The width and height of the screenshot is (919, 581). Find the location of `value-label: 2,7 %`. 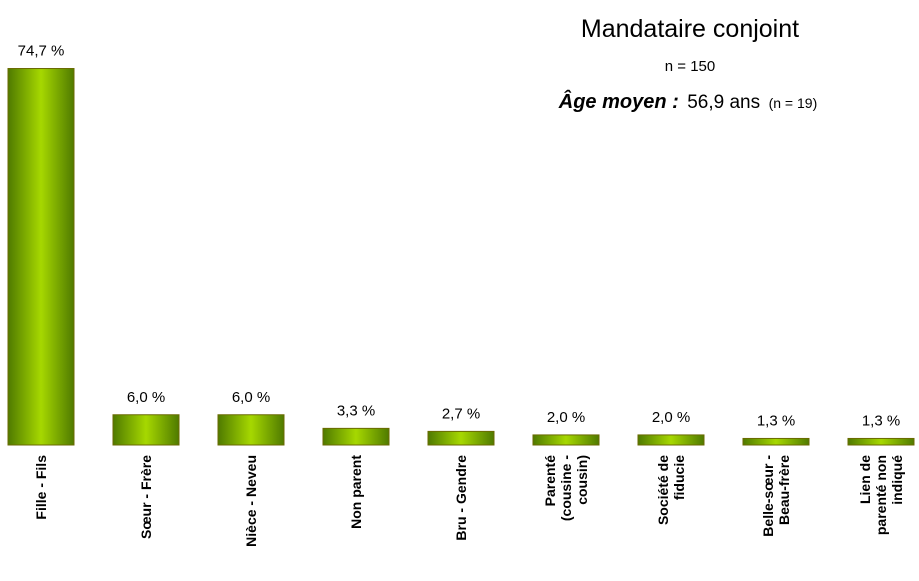

value-label: 2,7 % is located at coordinates (461, 413).